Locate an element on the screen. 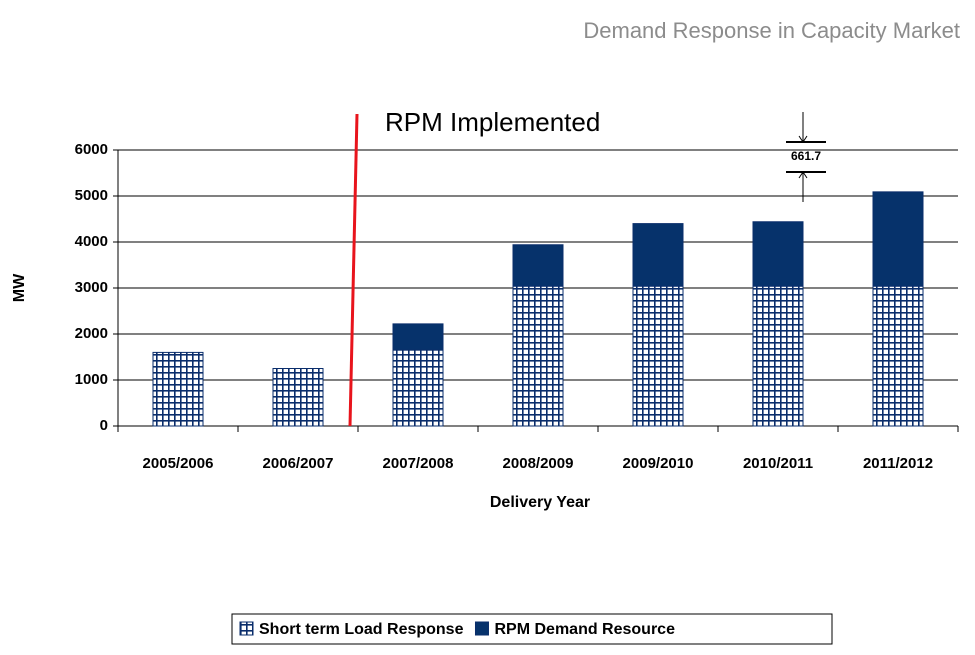  y-tick-label: 6000 is located at coordinates (91, 149).